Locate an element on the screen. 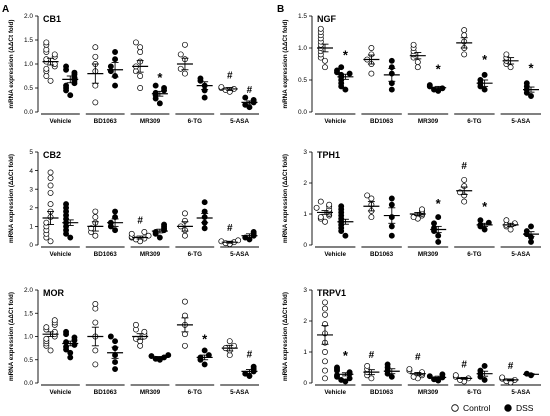 The height and width of the screenshot is (416, 550). panel-title: TRPV1 is located at coordinates (331, 293).